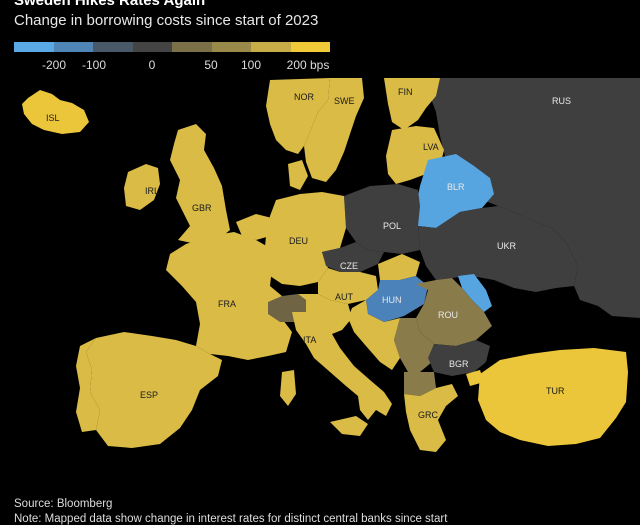 This screenshot has width=640, height=525. I want to click on country-fra, so click(229, 296).